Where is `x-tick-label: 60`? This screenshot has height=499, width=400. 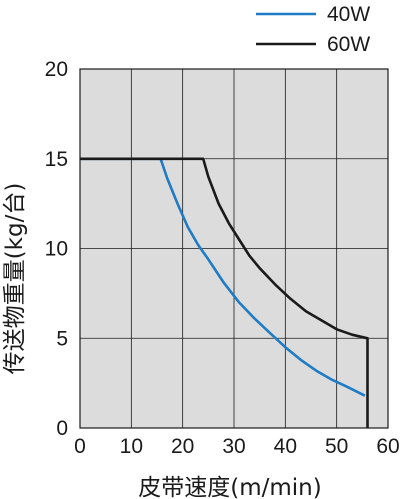 x-tick-label: 60 is located at coordinates (387, 446).